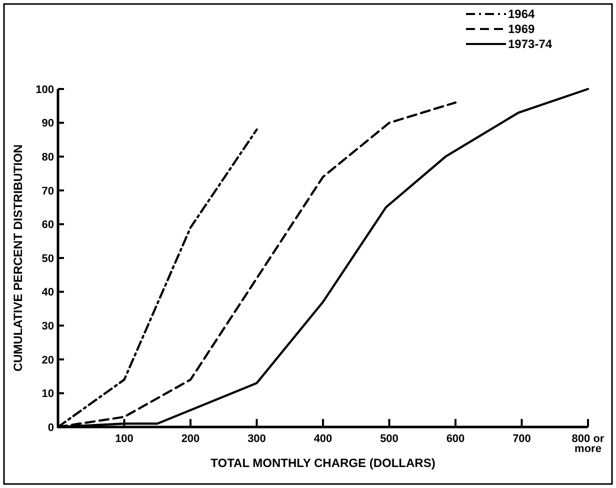 The width and height of the screenshot is (616, 488). Describe the element at coordinates (48, 394) in the screenshot. I see `y-tick-label: 10` at that location.